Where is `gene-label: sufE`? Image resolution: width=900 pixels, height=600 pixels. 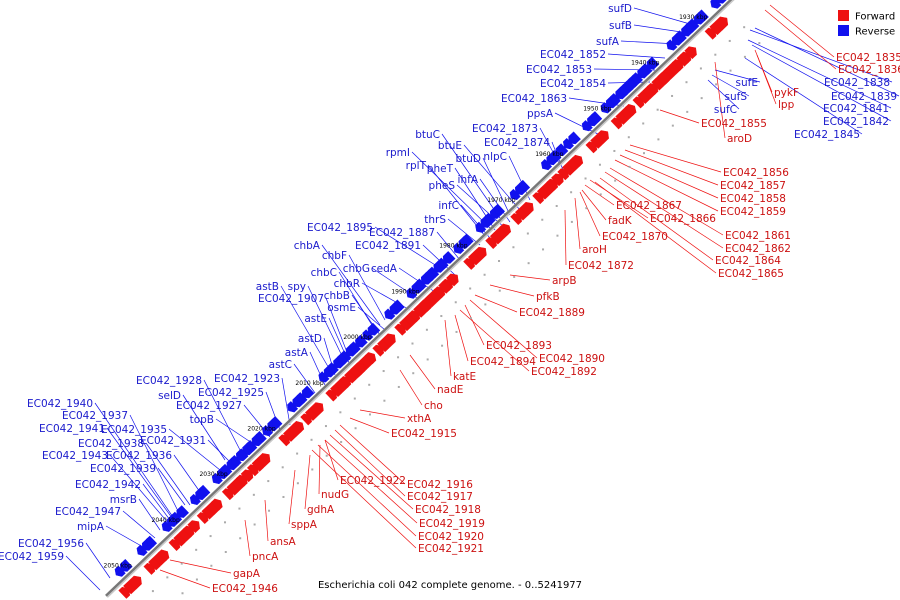
gene-label: sufE is located at coordinates (747, 83).